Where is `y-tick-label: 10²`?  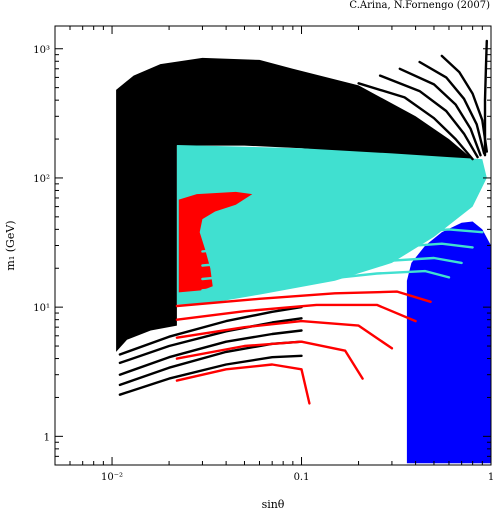
y-tick-label: 10² is located at coordinates (41, 179).